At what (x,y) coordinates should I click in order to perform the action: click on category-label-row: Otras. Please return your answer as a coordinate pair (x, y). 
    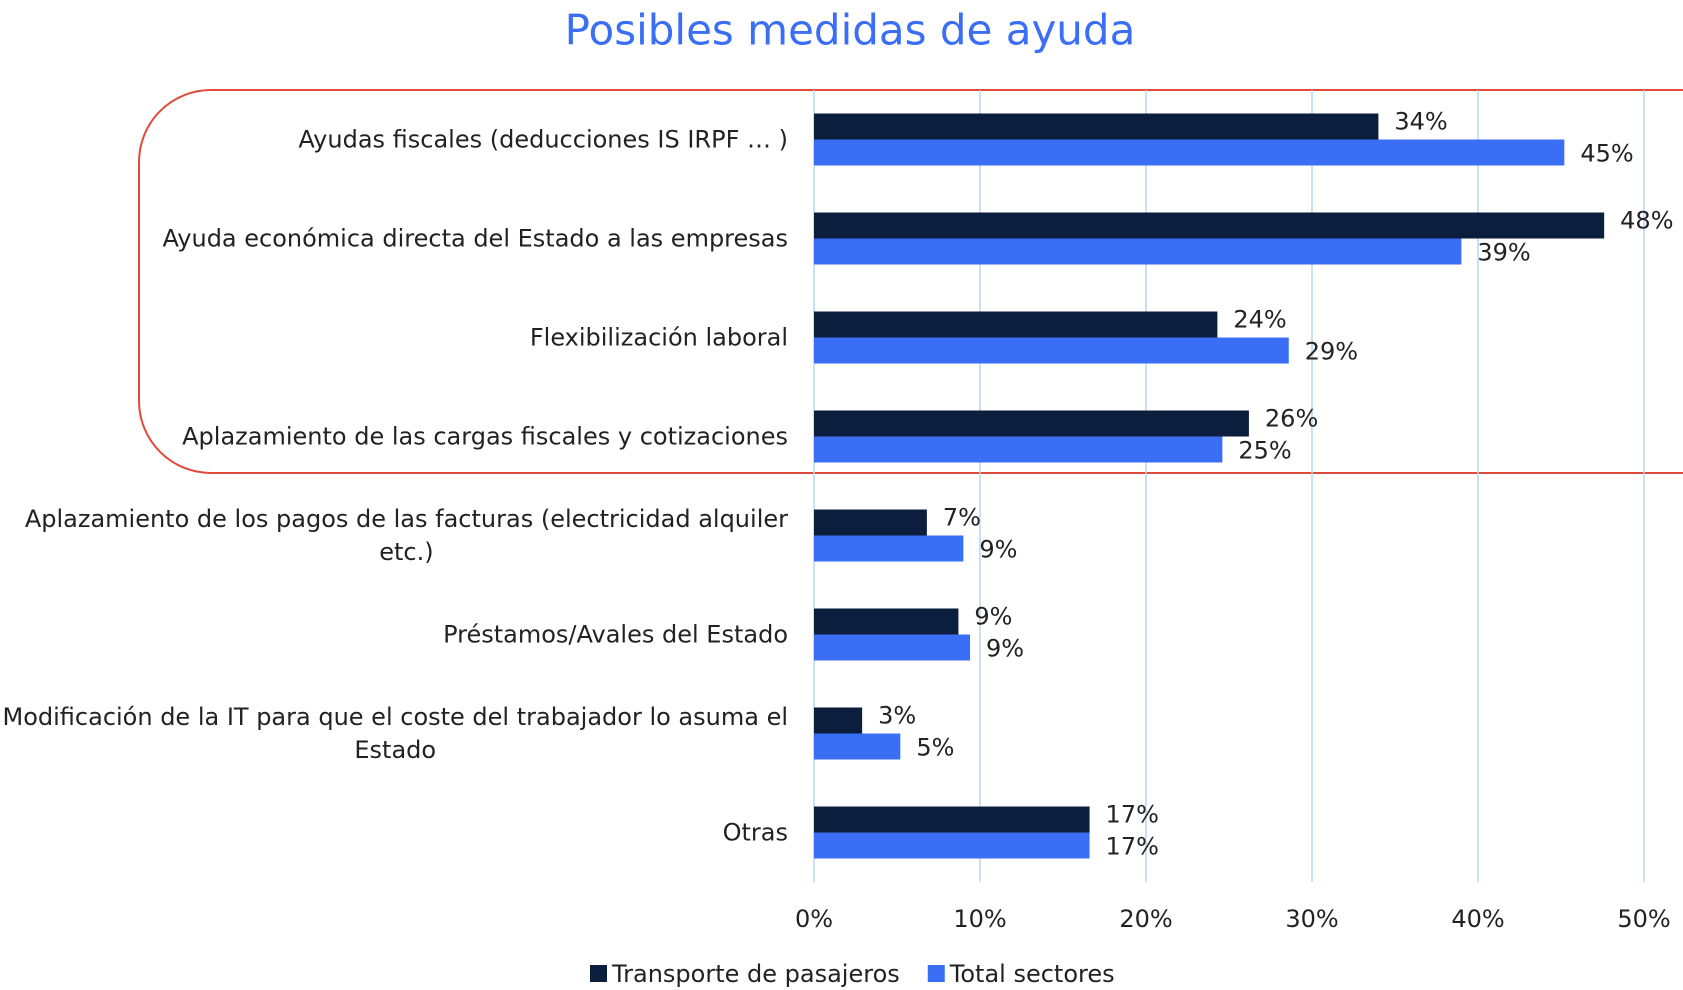
    Looking at the image, I should click on (755, 832).